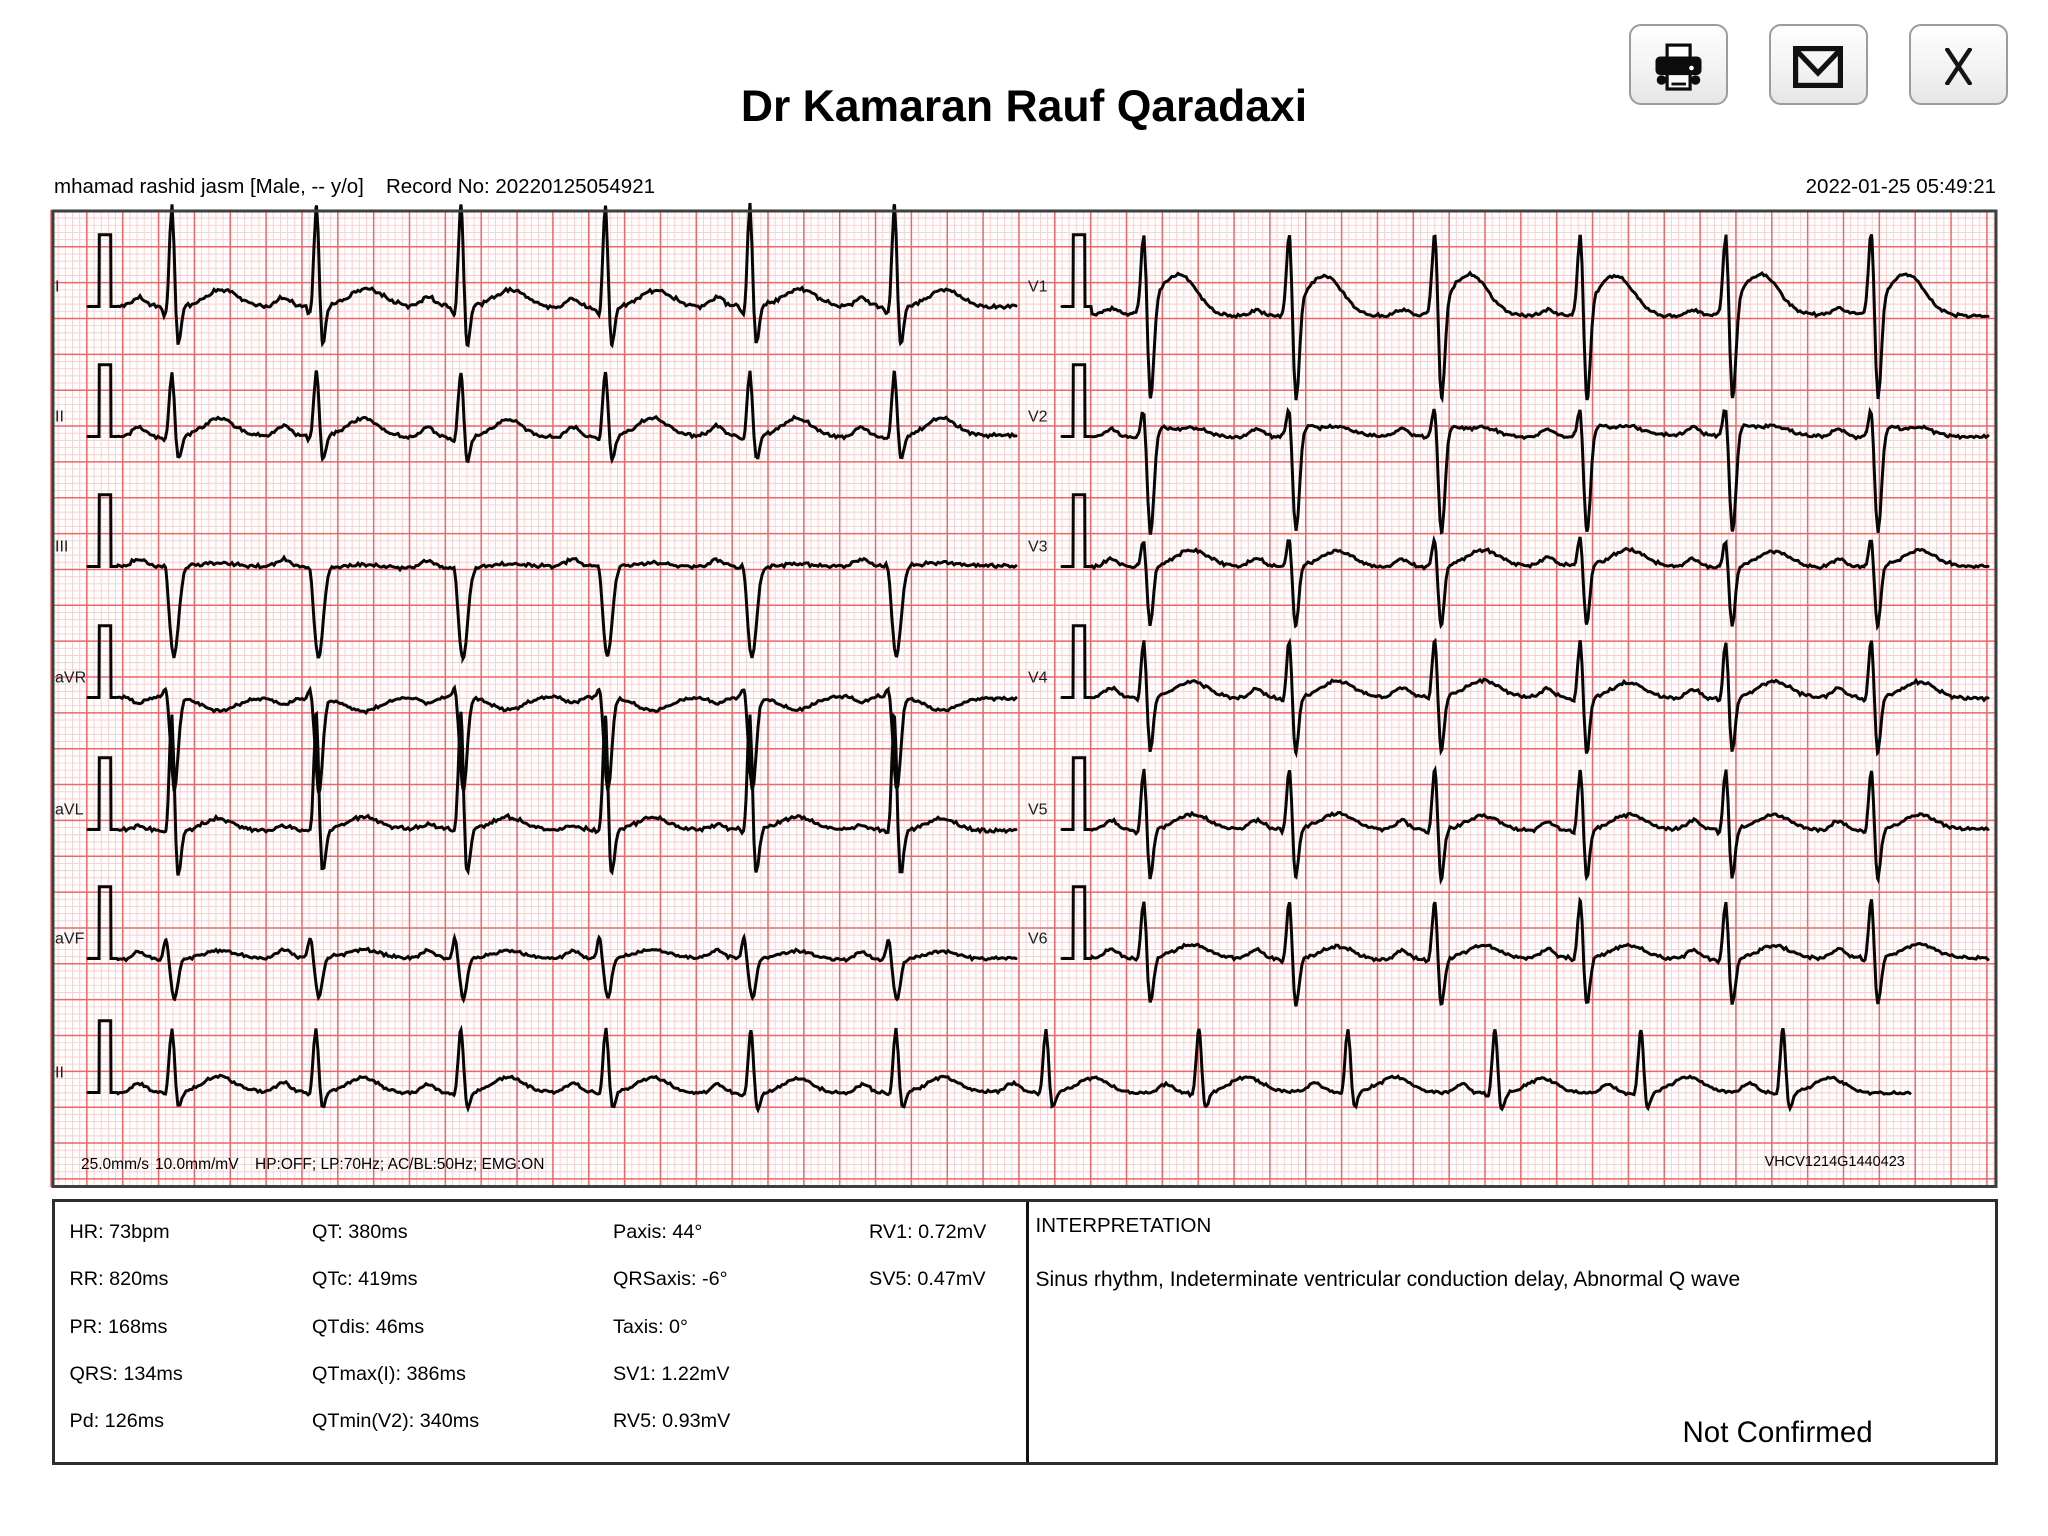  What do you see at coordinates (1038, 809) in the screenshot?
I see `svg-text: V5` at bounding box center [1038, 809].